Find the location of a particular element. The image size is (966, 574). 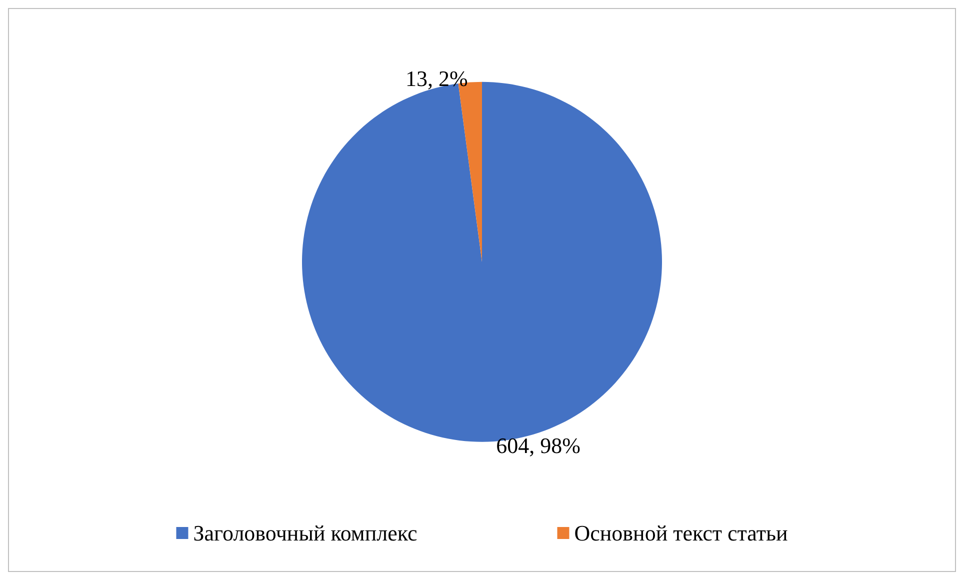

legend-label: Заголовочный комплекс is located at coordinates (305, 533).